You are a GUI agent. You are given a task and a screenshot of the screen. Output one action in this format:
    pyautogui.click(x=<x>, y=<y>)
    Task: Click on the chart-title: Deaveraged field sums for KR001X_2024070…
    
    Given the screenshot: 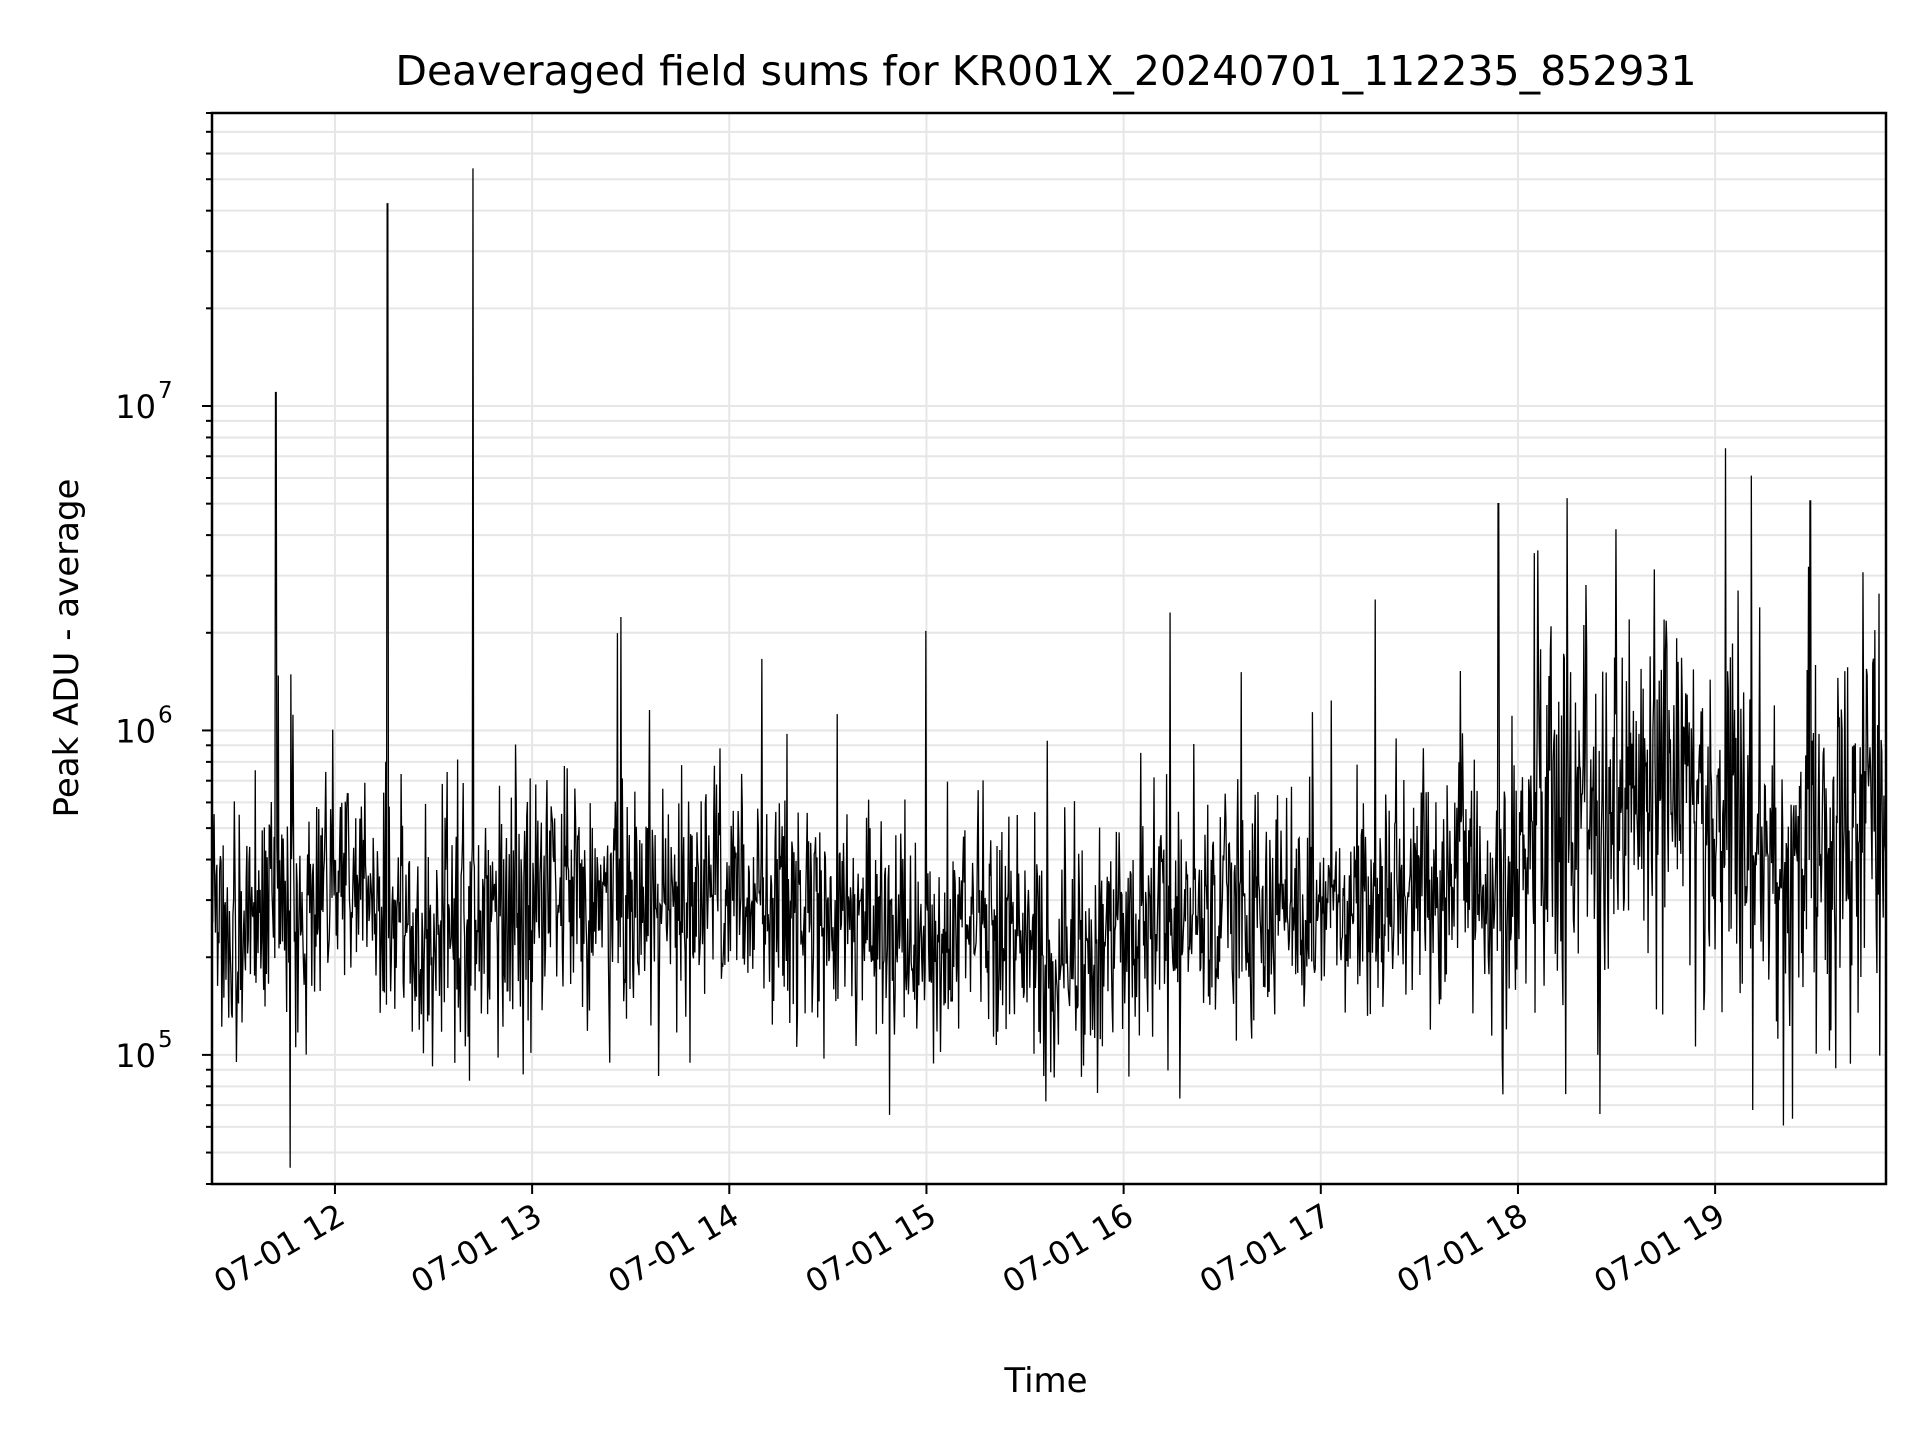 What is the action you would take?
    pyautogui.click(x=1045, y=71)
    